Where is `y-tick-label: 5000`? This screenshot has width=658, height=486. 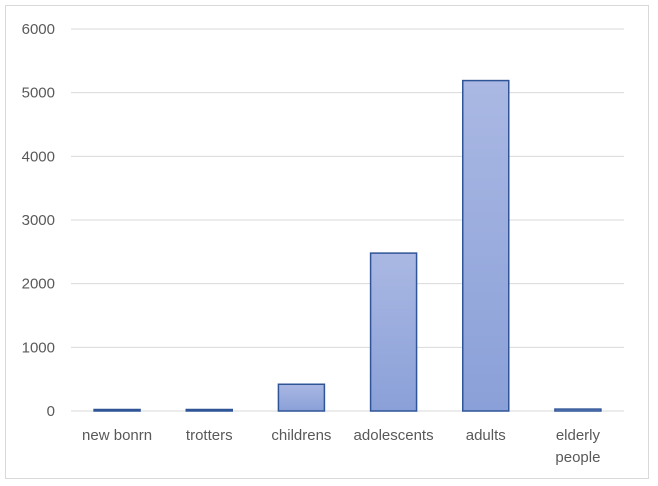
y-tick-label: 5000 is located at coordinates (38, 93).